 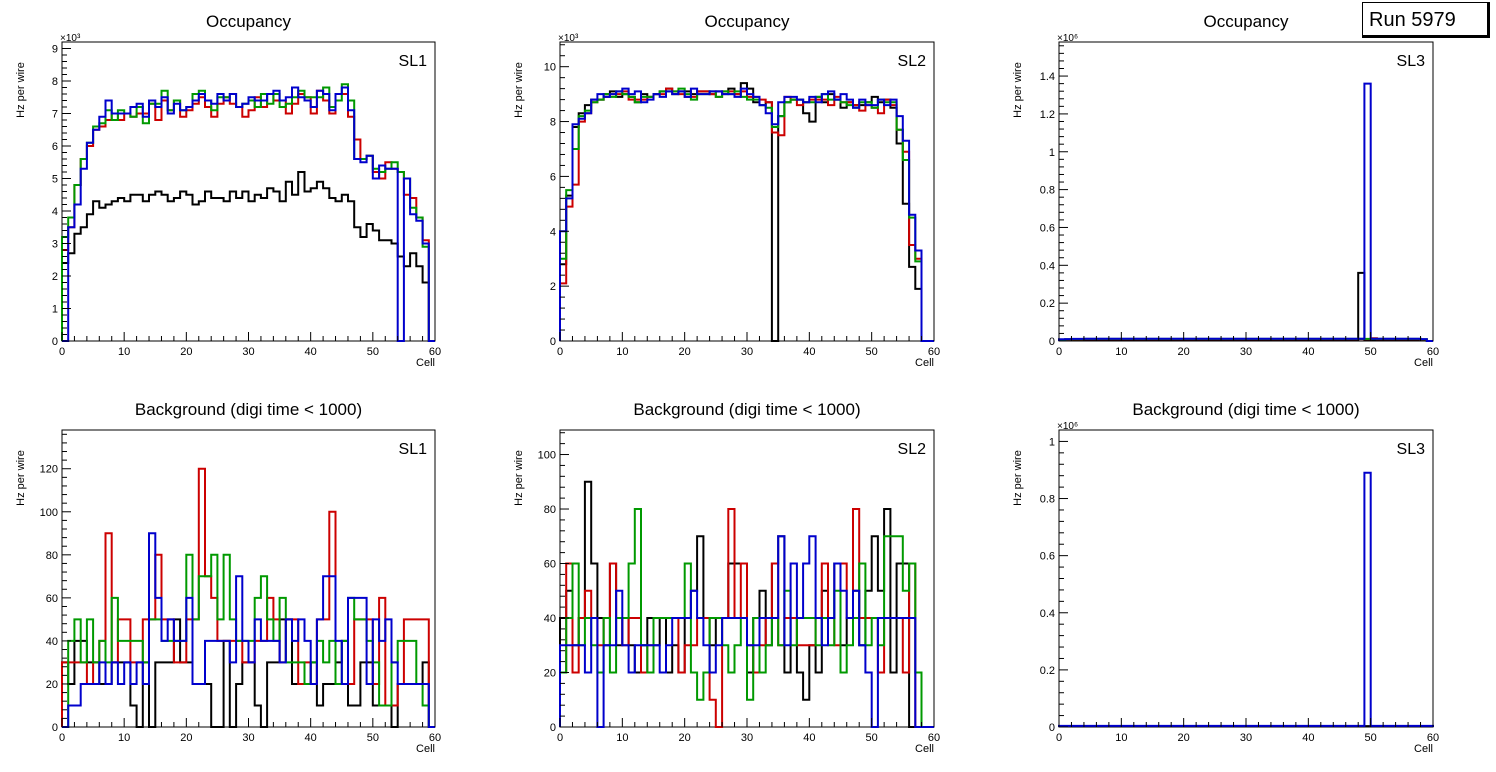 What do you see at coordinates (1426, 20) in the screenshot?
I see `run-label: Run 5979` at bounding box center [1426, 20].